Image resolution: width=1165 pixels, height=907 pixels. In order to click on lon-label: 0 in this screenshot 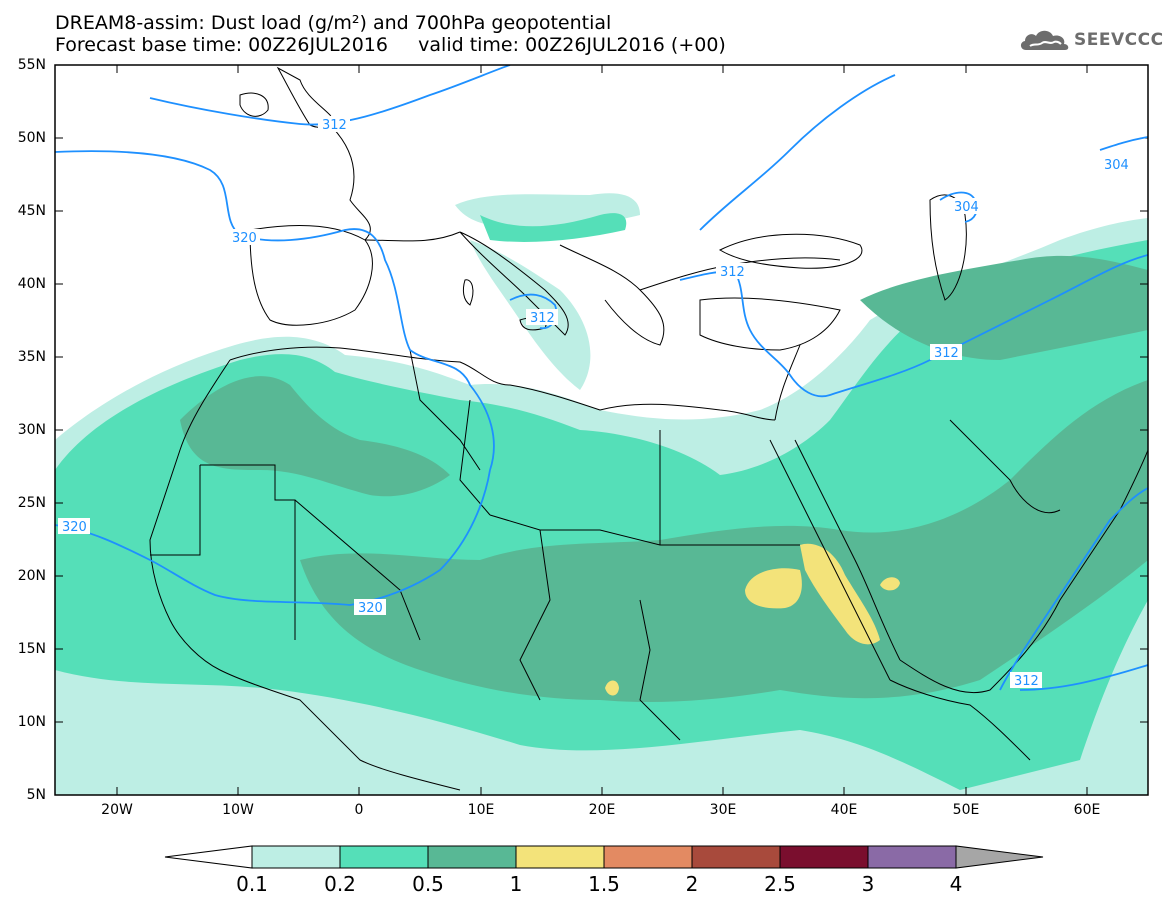, I will do `click(359, 810)`.